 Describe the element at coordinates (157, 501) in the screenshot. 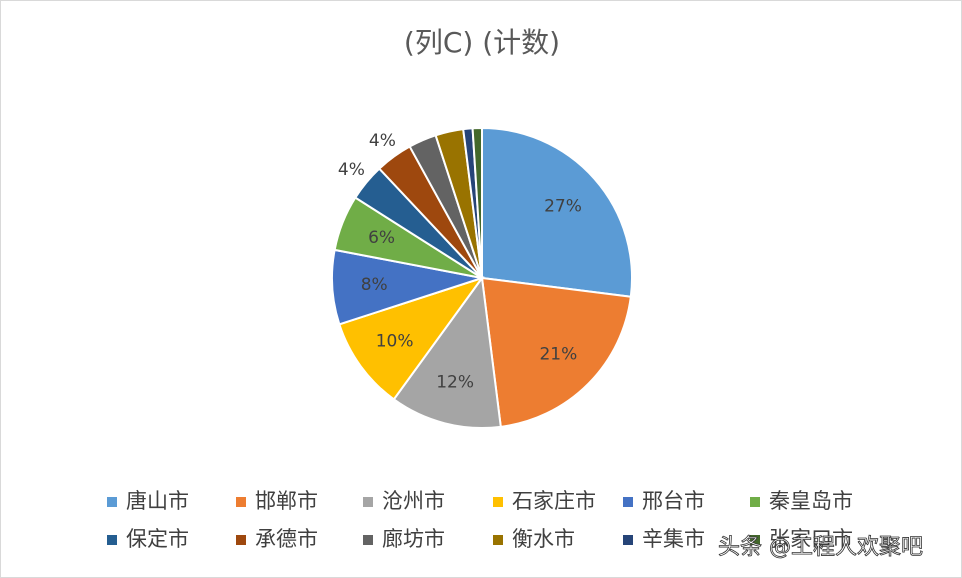

I see `legend-label: 唐山市` at that location.